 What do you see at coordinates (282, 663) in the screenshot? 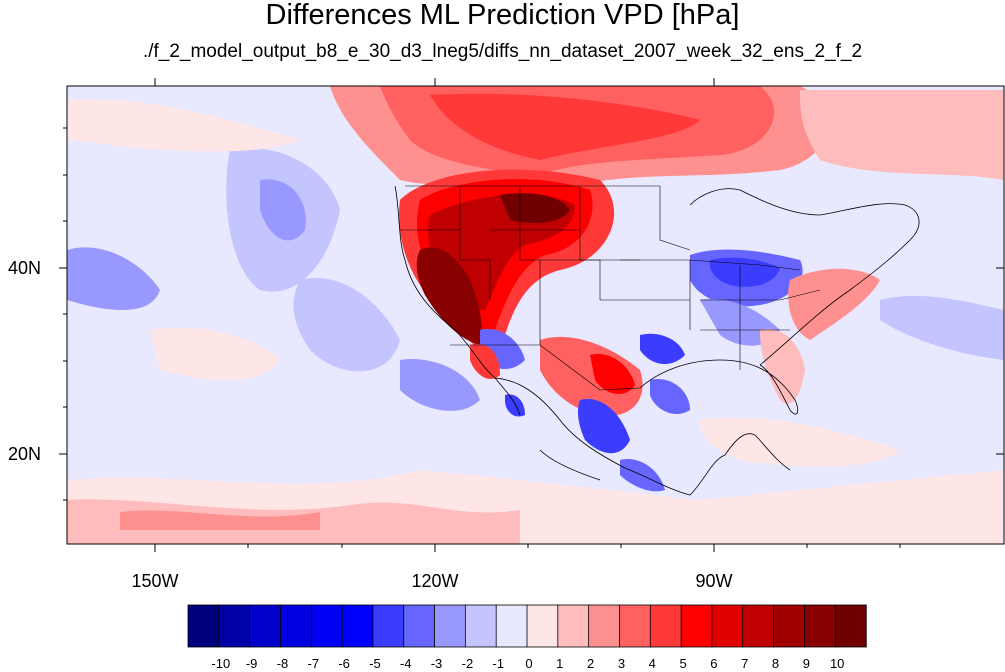
I see `colorbar-tick-label: -8` at bounding box center [282, 663].